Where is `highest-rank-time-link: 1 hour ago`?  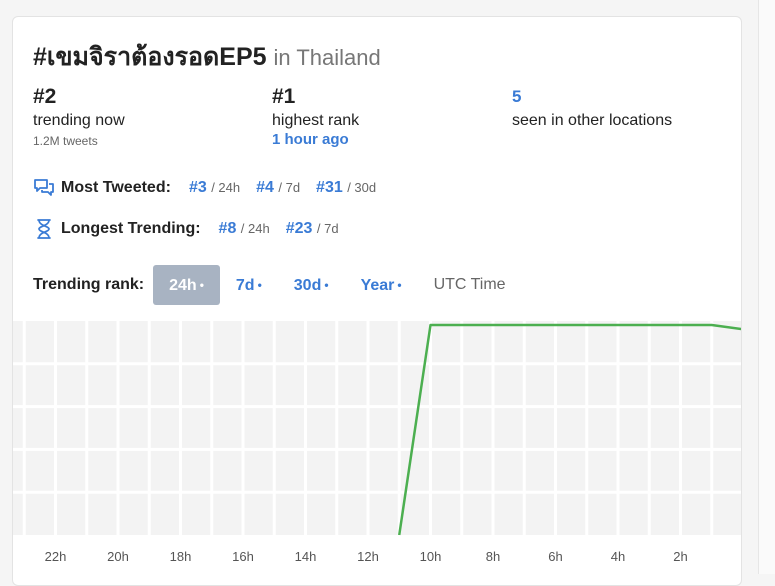
highest-rank-time-link: 1 hour ago is located at coordinates (310, 139).